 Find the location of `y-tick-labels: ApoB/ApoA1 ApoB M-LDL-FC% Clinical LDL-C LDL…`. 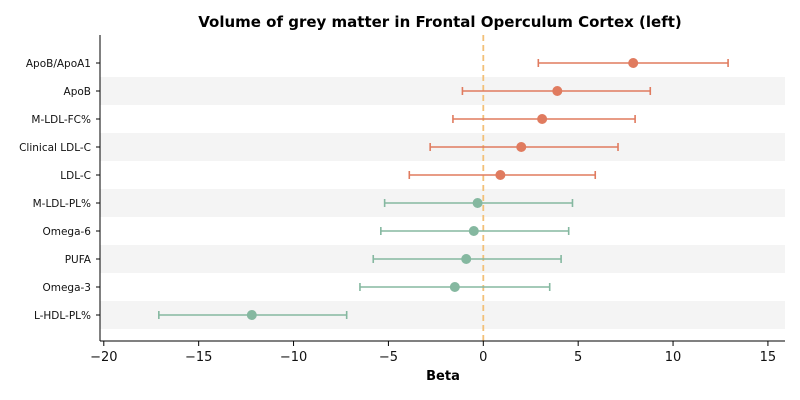

y-tick-labels: ApoB/ApoA1 ApoB M-LDL-FC% Clinical LDL-C LDL… is located at coordinates (55, 190).